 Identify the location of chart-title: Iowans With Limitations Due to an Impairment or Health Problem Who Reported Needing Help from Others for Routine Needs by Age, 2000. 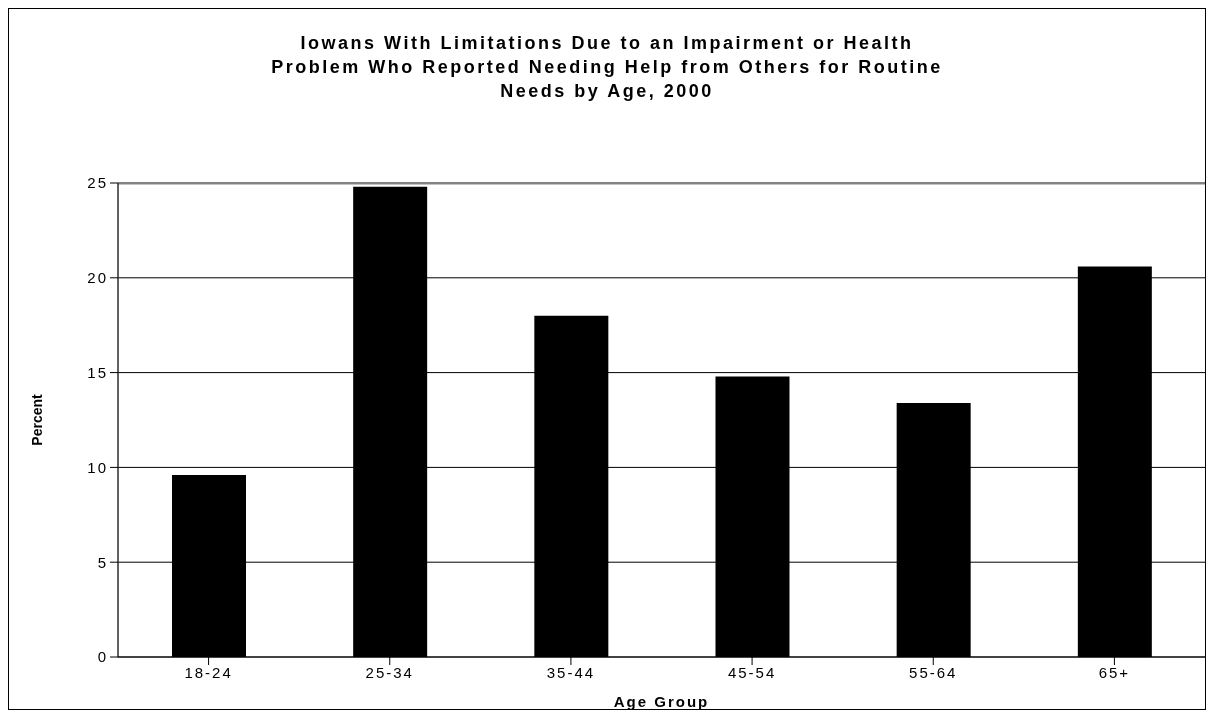
(607, 67).